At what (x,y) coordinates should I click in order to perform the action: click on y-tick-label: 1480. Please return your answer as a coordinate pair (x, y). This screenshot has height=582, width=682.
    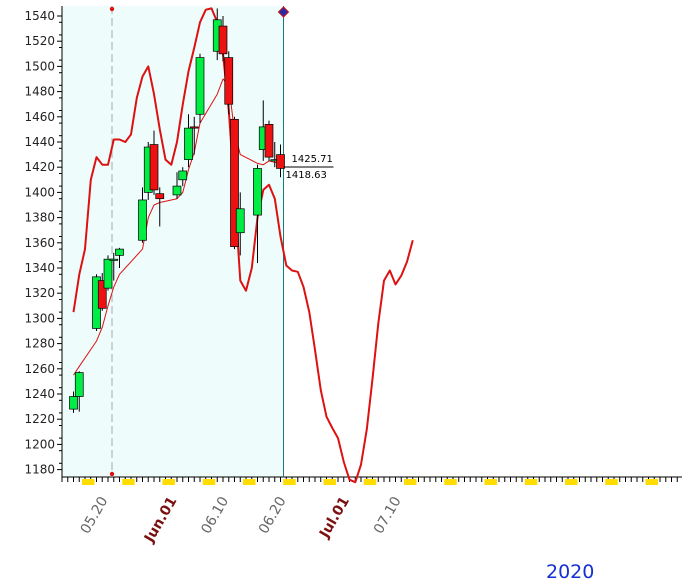
    Looking at the image, I should click on (39, 92).